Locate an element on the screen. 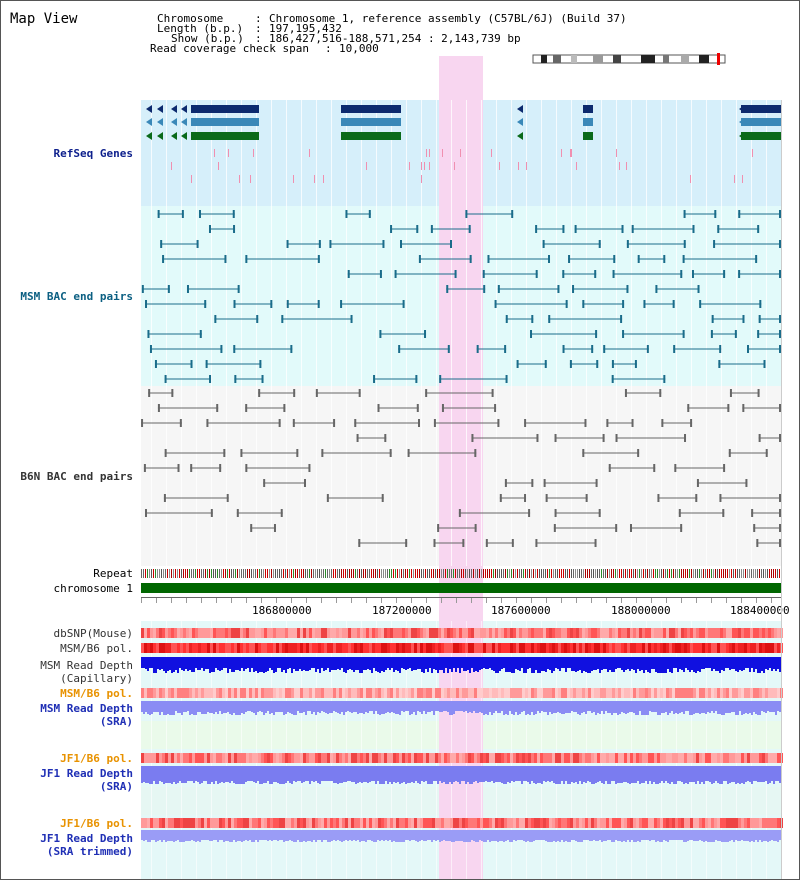  track-label-msm-bac: MSM BAC end pairs is located at coordinates (76, 296).